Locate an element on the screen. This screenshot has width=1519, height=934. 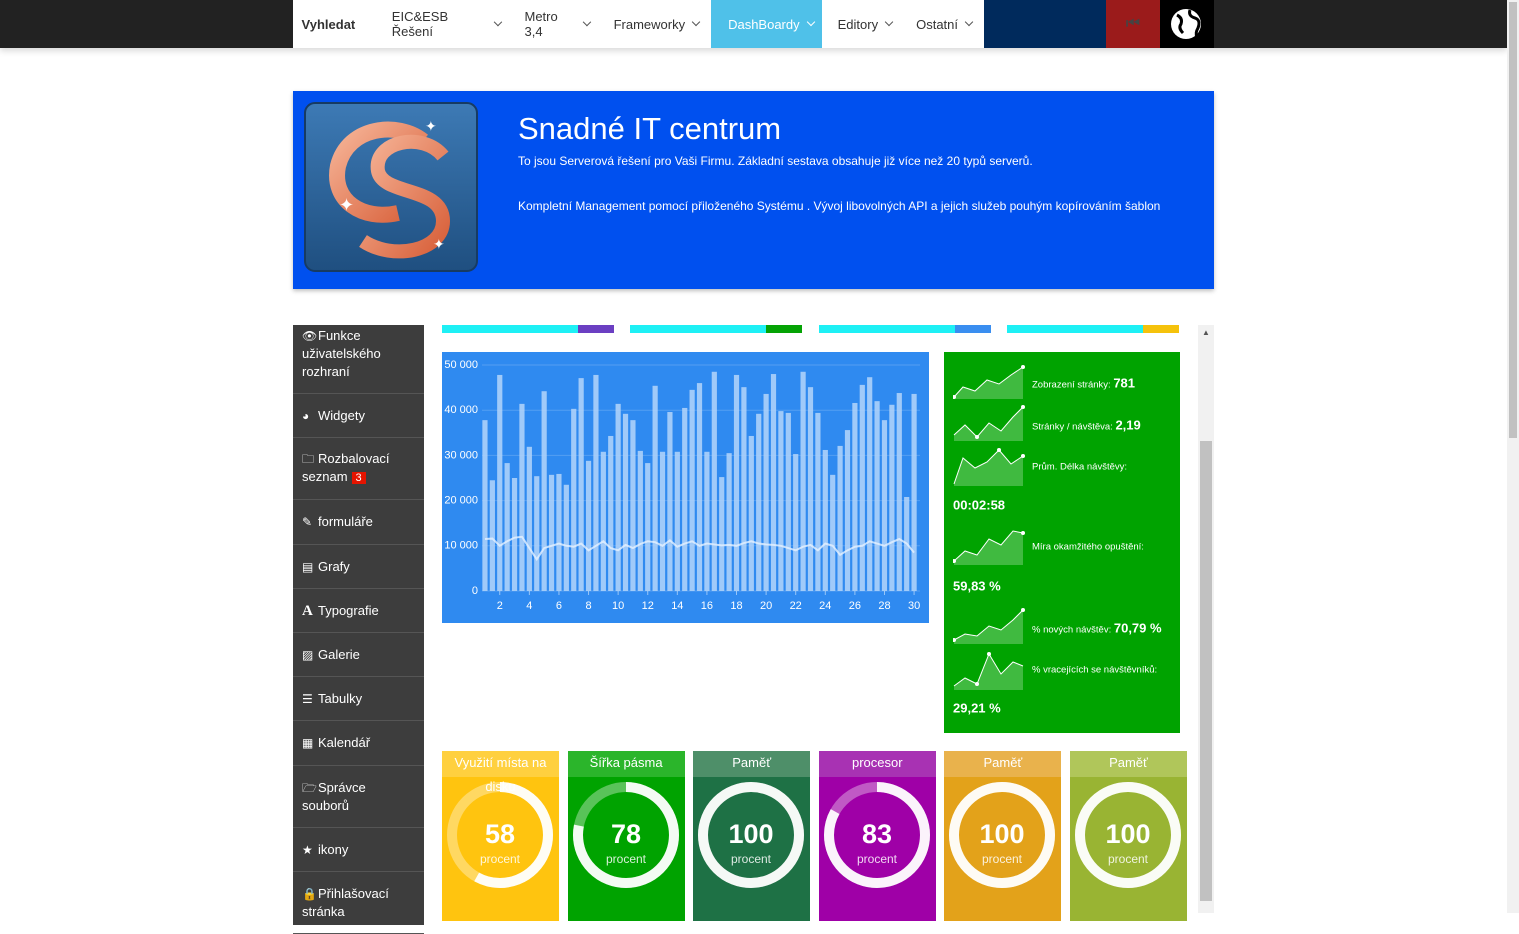
gauge-title: Paměť is located at coordinates (752, 764).